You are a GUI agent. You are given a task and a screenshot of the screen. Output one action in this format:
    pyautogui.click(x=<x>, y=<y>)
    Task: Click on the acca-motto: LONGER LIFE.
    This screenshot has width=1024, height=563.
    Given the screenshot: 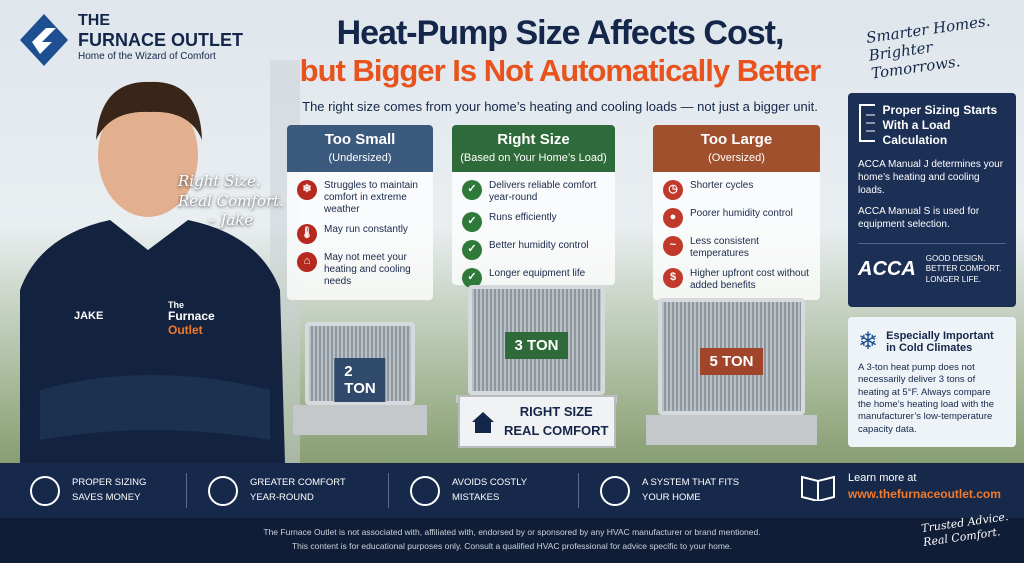 What is the action you would take?
    pyautogui.click(x=953, y=279)
    